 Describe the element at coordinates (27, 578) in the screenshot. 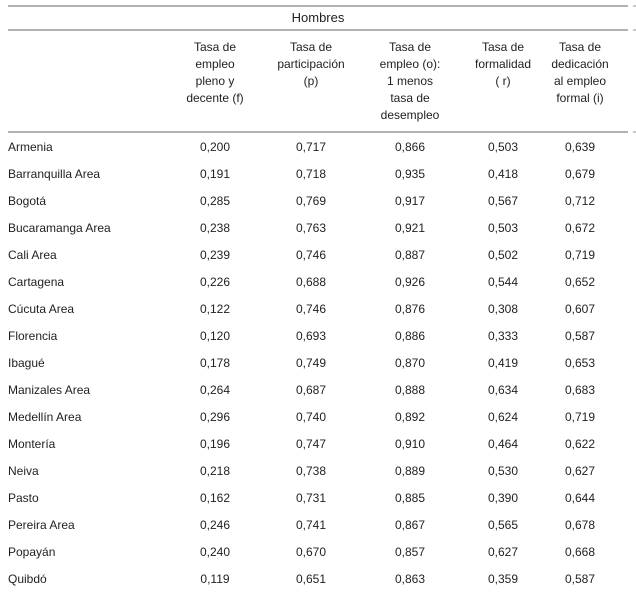

I see `city-cell: Quibdó` at that location.